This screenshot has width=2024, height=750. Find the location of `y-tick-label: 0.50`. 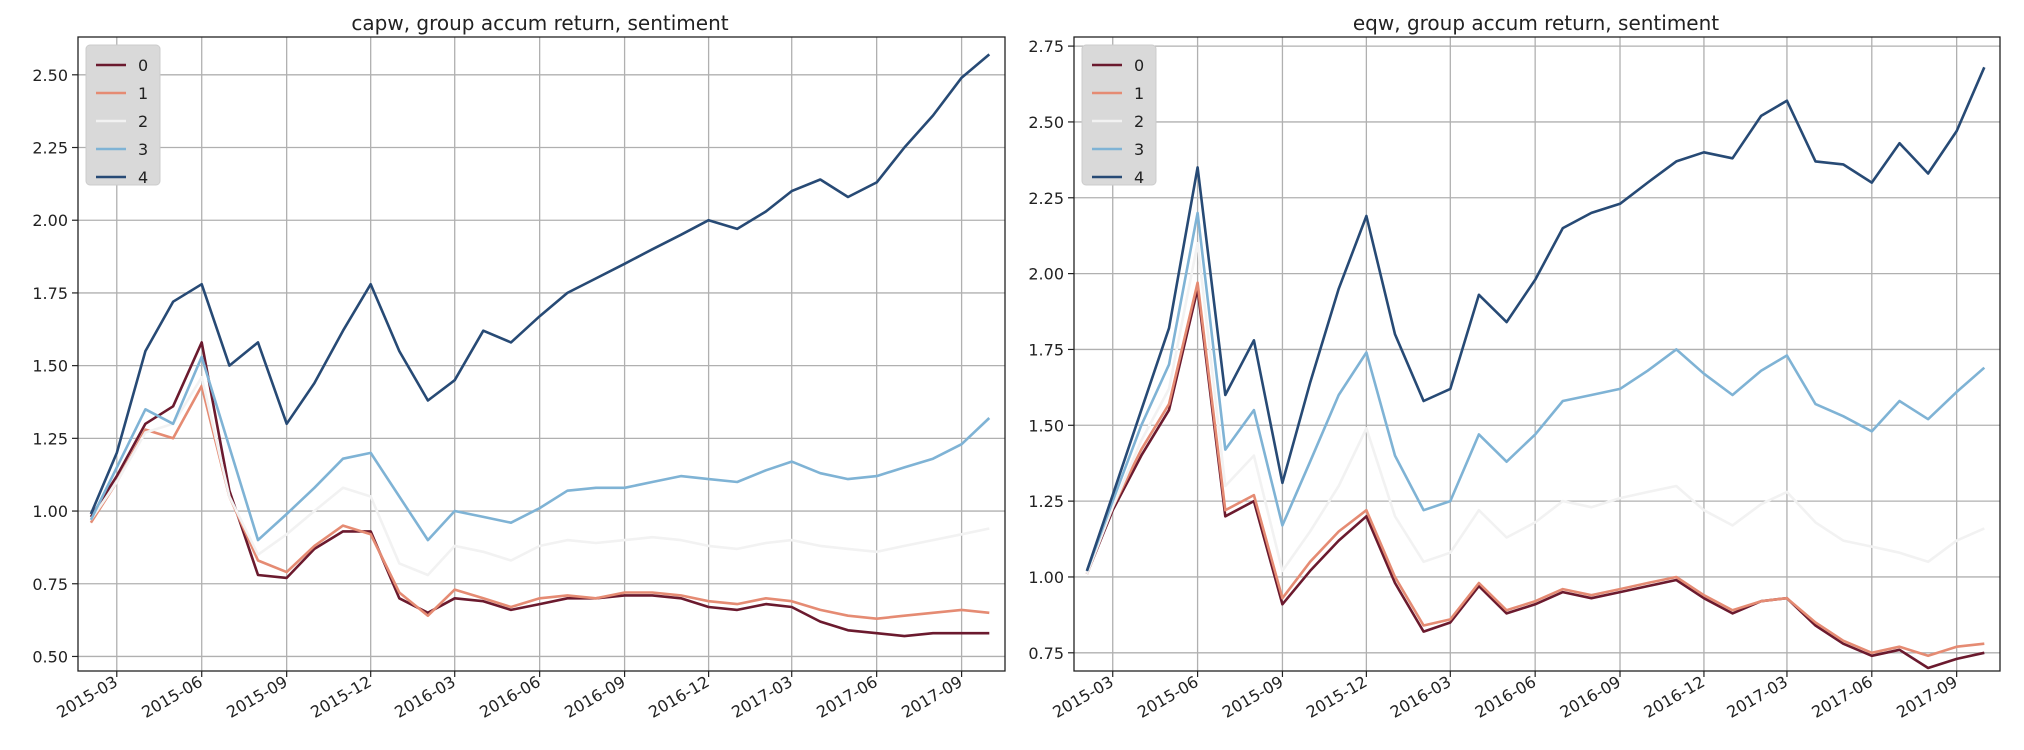

y-tick-label: 0.50 is located at coordinates (50, 656).